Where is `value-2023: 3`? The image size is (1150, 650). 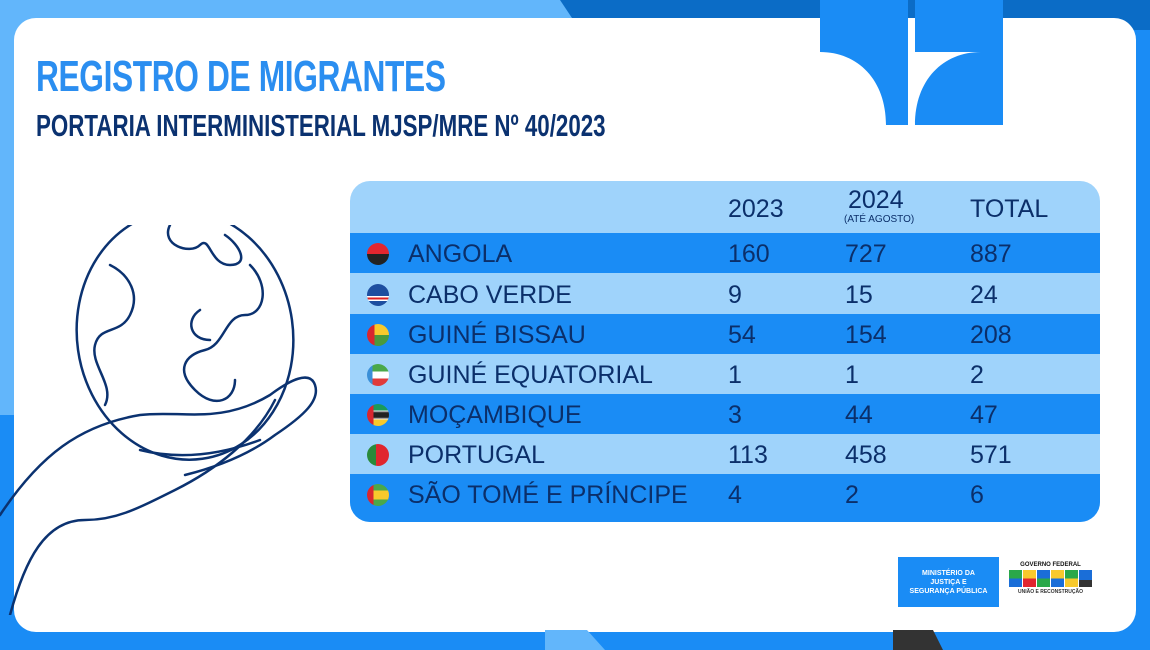
value-2023: 3 is located at coordinates (735, 415).